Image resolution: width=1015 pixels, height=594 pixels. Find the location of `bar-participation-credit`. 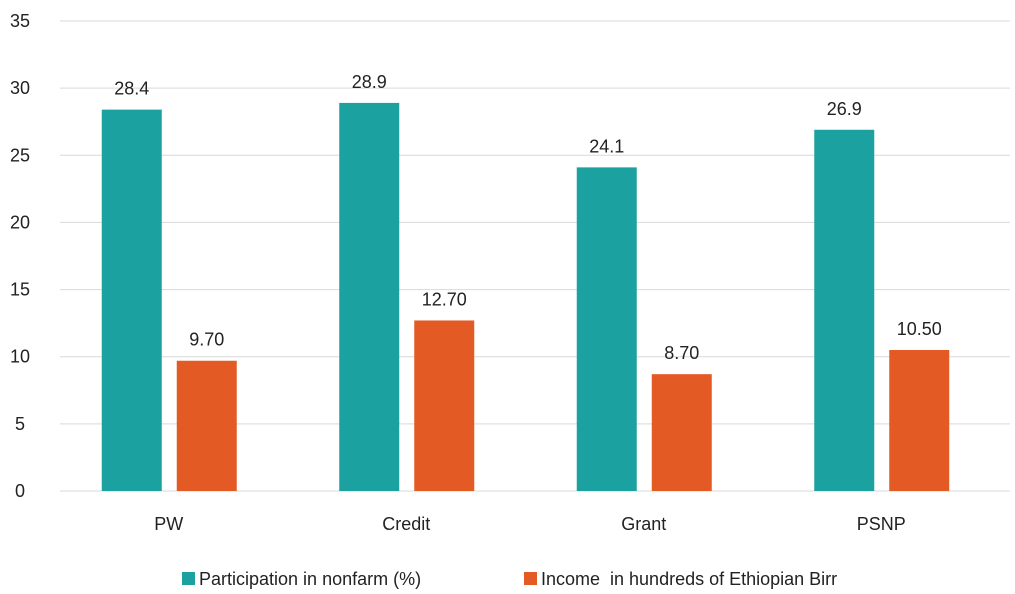

bar-participation-credit is located at coordinates (369, 297).